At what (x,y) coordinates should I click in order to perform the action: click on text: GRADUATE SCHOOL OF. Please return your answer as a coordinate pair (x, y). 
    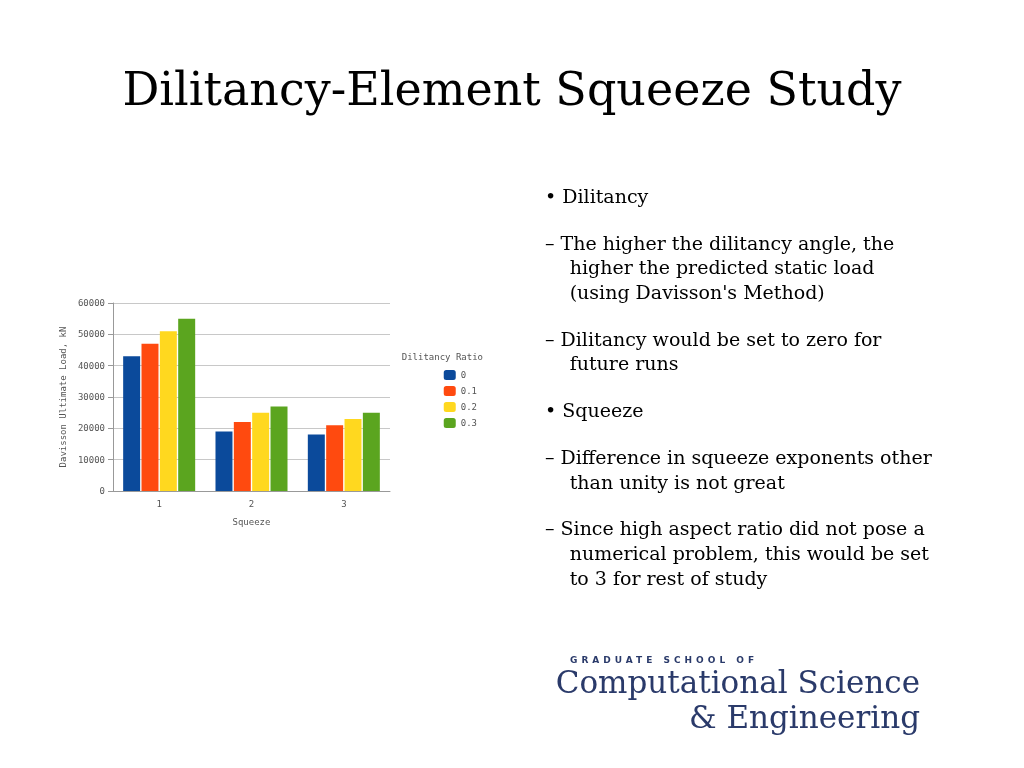
    Looking at the image, I should click on (664, 660).